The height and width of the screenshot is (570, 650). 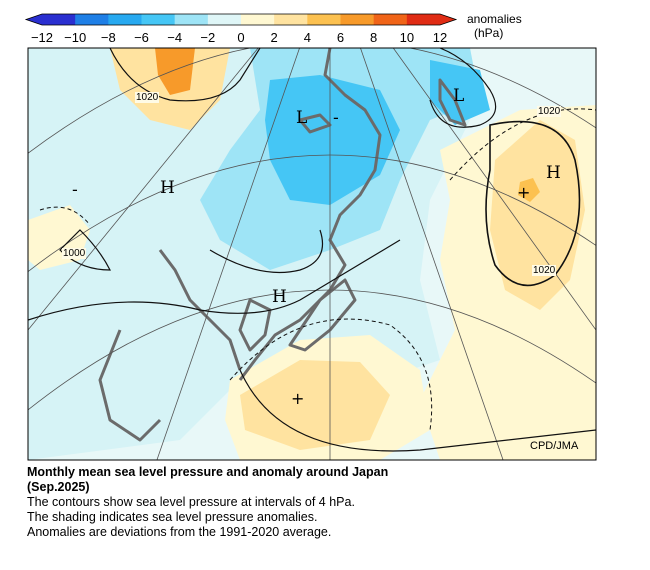 What do you see at coordinates (298, 398) in the screenshot?
I see `plus-south: +` at bounding box center [298, 398].